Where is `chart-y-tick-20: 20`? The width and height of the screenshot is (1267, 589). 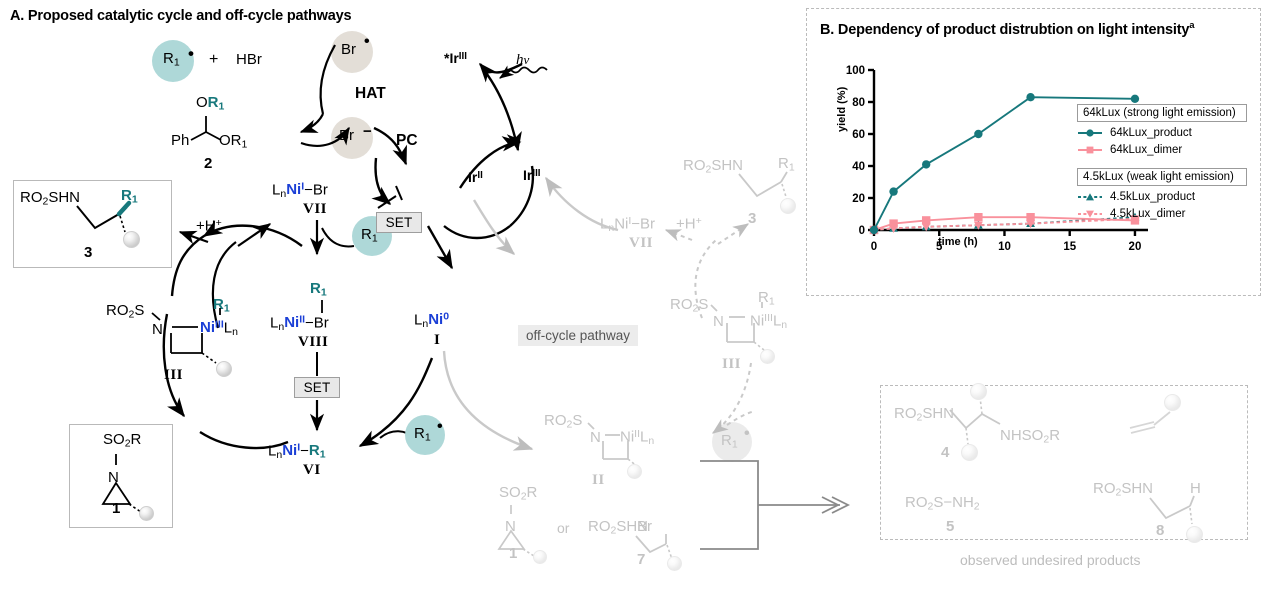 chart-y-tick-20: 20 is located at coordinates (858, 199).